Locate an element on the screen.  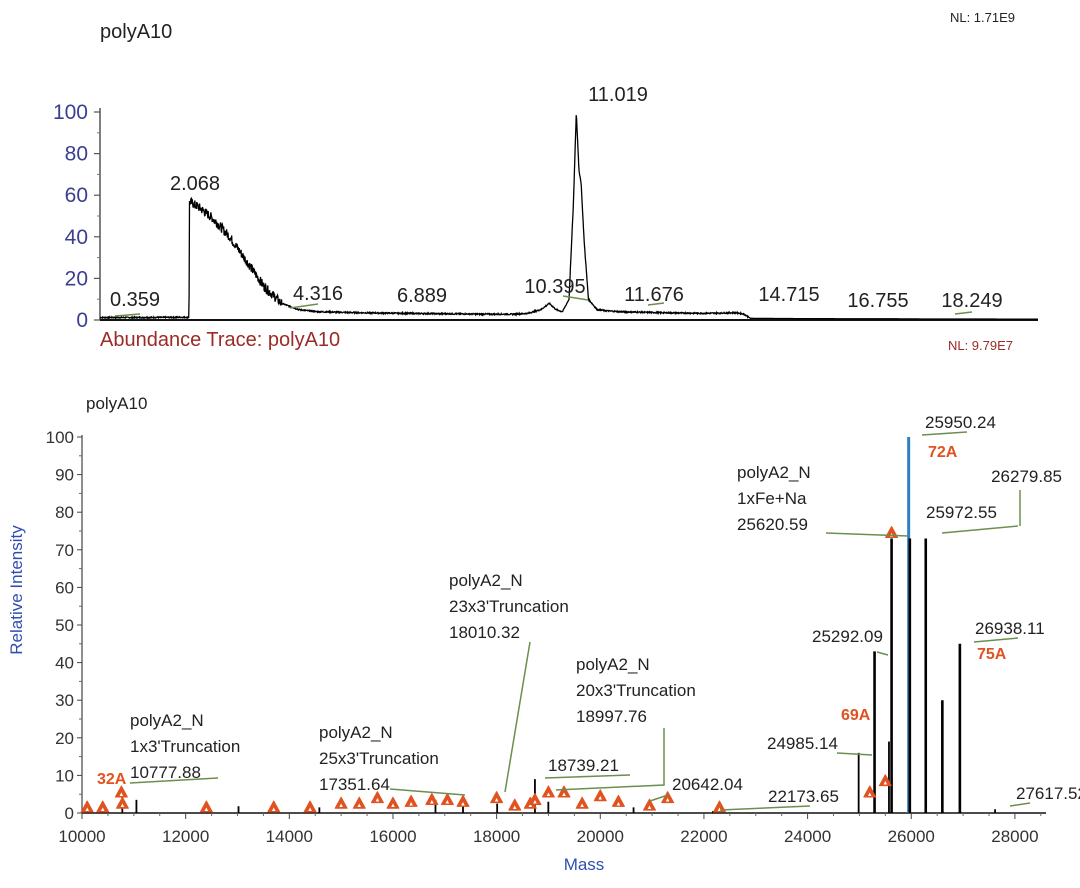
peak-annotation-label: 25972.55 is located at coordinates (961, 512).